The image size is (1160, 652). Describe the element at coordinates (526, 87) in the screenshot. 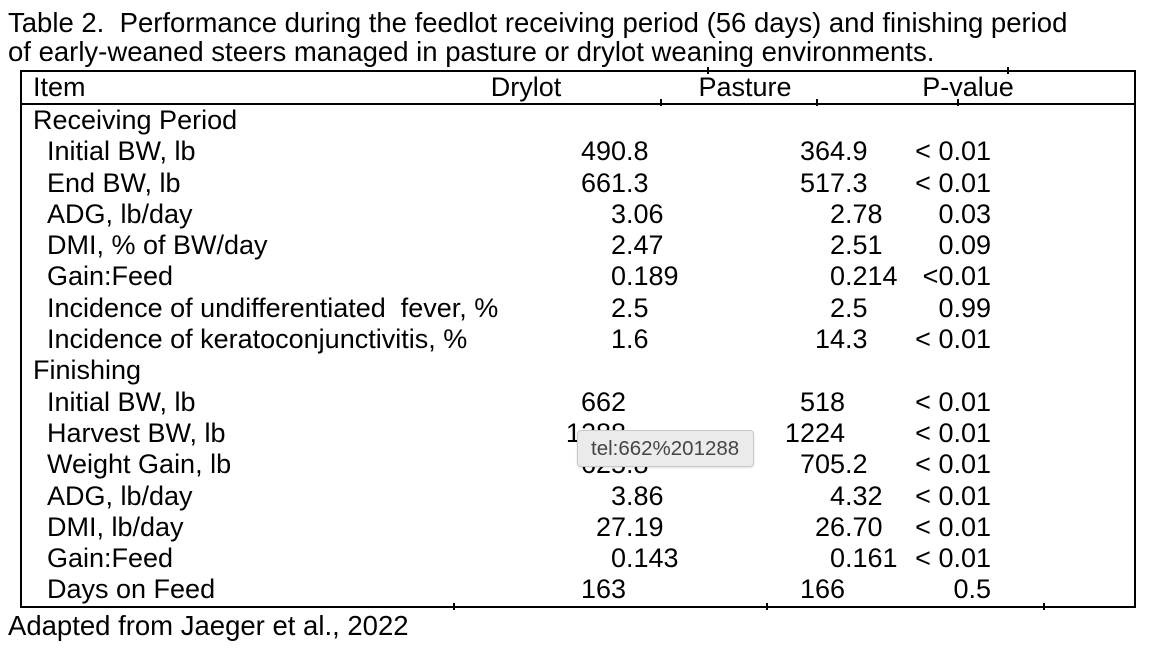

I see `column-header-drylot: Drylot` at that location.